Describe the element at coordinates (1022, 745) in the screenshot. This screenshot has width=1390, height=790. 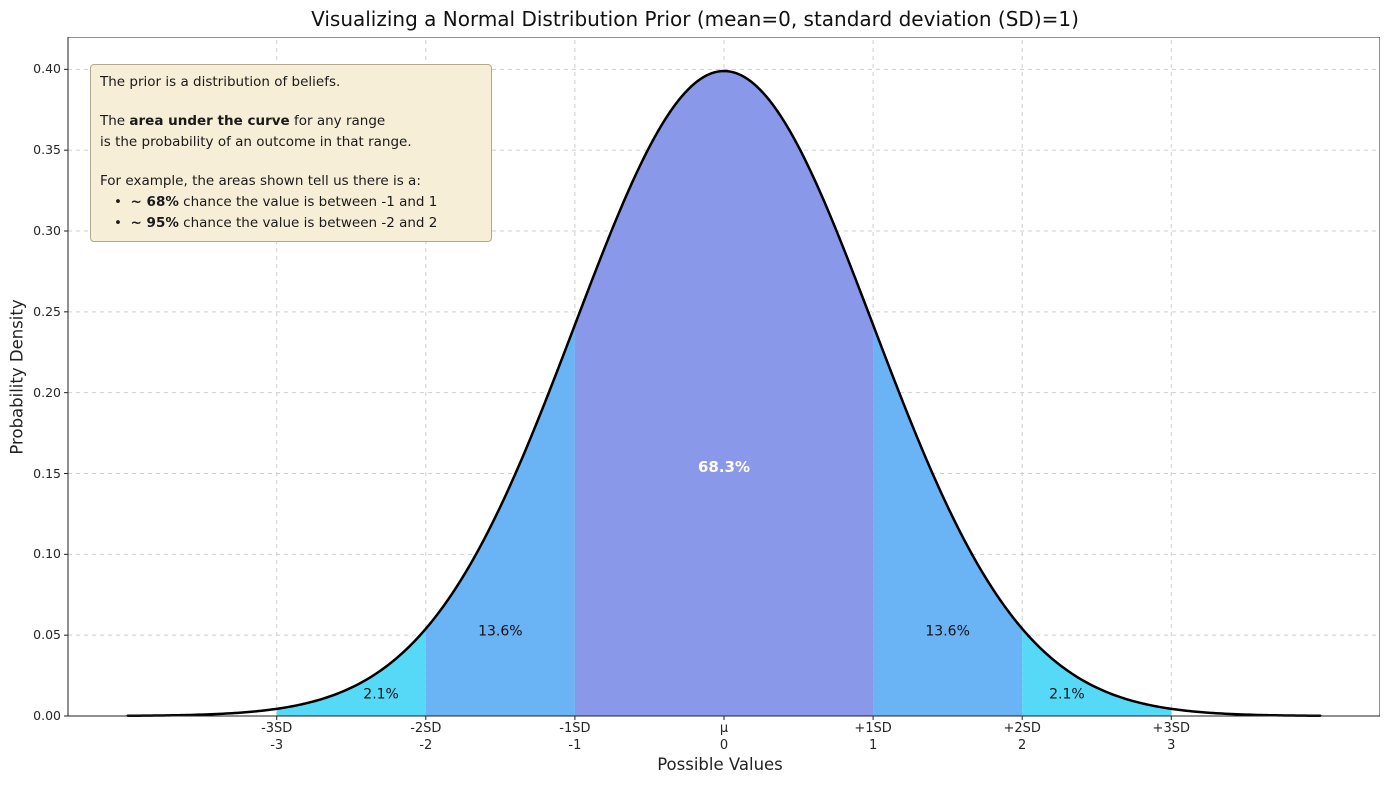
I see `x-tick-value-label: 2` at that location.